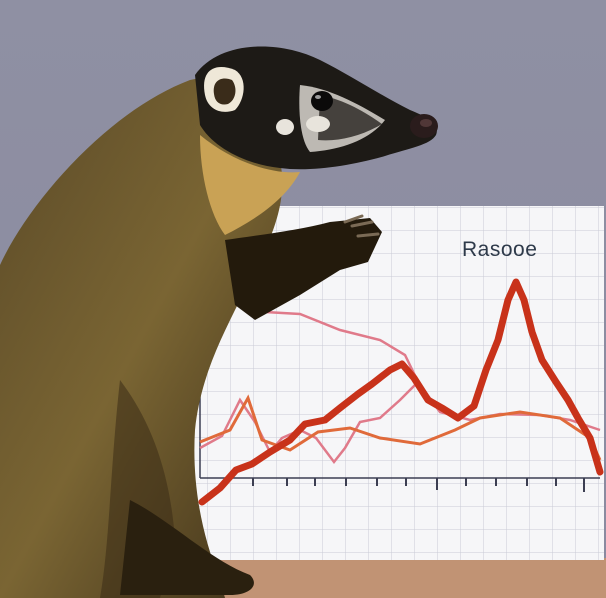 This screenshot has height=598, width=606. Describe the element at coordinates (500, 249) in the screenshot. I see `chart-title: Rasooe` at that location.